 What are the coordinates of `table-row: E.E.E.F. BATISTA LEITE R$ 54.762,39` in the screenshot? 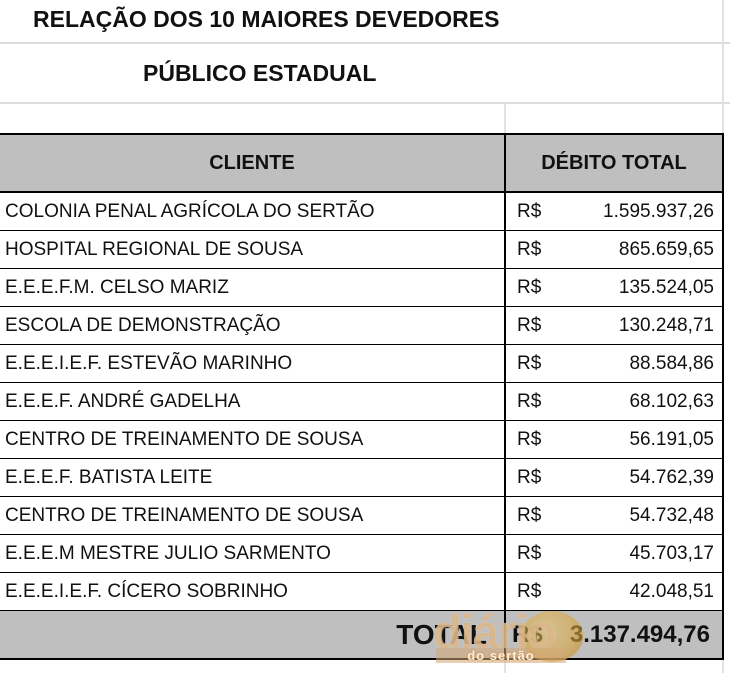 It's located at (361, 478).